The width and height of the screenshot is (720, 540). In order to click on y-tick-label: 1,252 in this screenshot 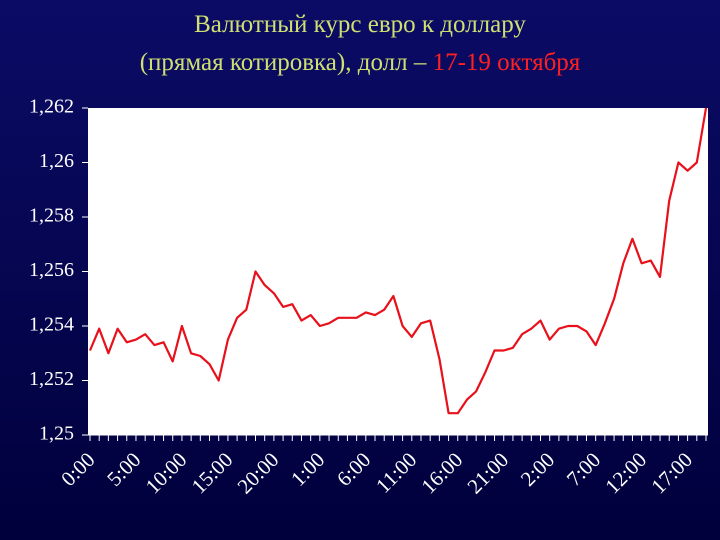, I will do `click(51, 379)`.